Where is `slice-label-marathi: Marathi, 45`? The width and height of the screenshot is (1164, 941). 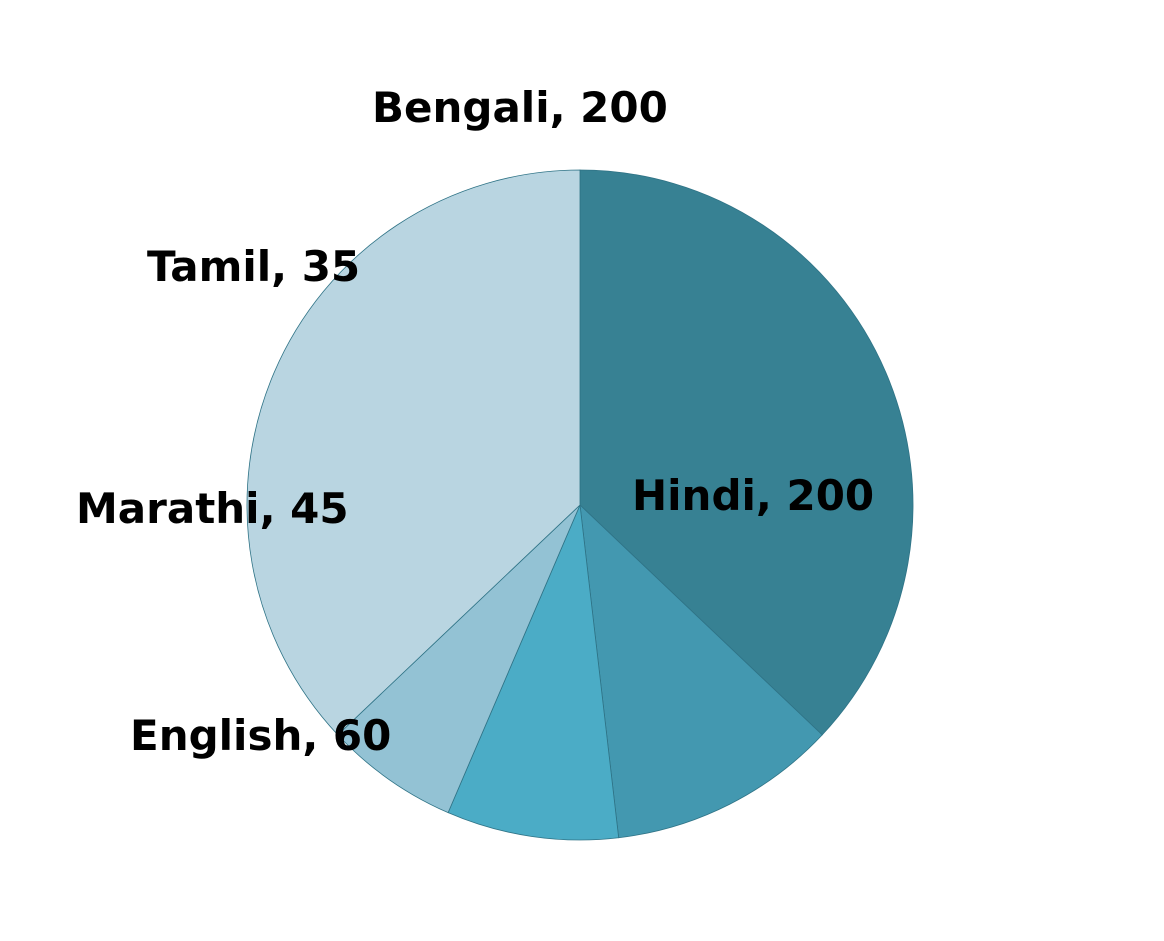 slice-label-marathi: Marathi, 45 is located at coordinates (212, 508).